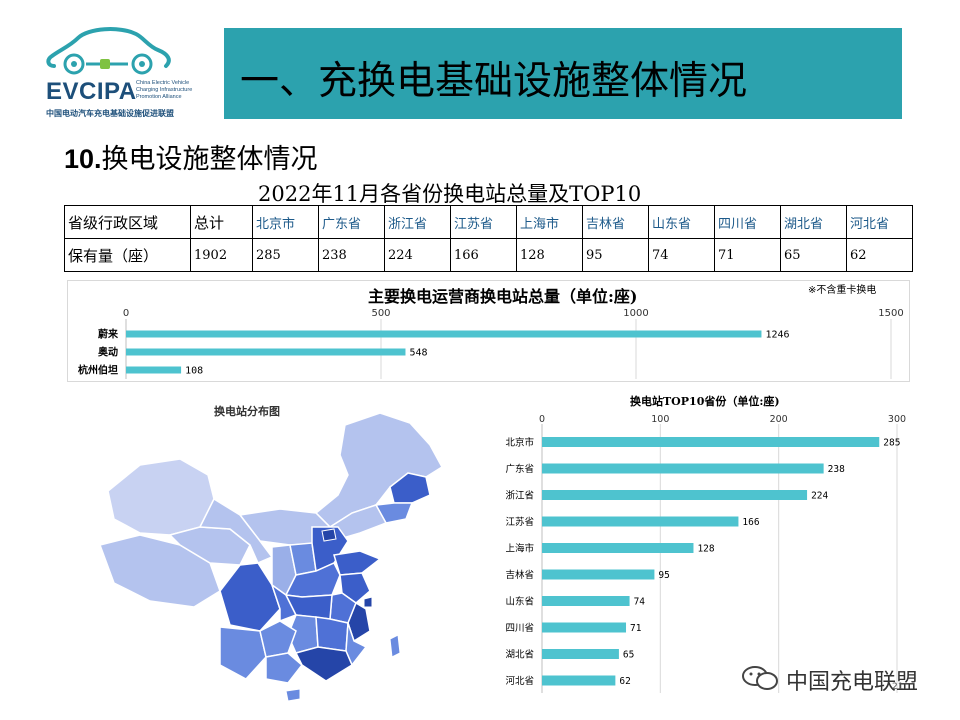 Image resolution: width=960 pixels, height=720 pixels. Describe the element at coordinates (417, 255) in the screenshot. I see `table-cell: 224` at that location.